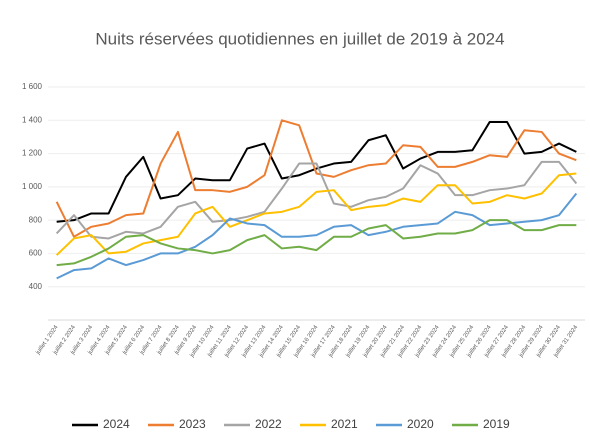  I want to click on y-tick-label: 1 000, so click(32, 186).